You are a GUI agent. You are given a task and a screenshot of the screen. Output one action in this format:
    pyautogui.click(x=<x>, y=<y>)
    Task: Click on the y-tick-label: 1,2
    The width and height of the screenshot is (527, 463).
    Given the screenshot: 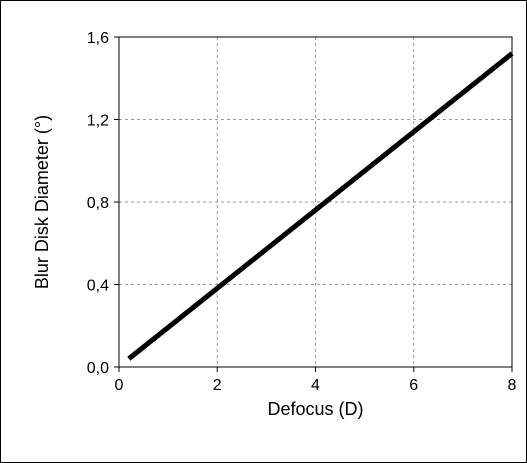 What is the action you would take?
    pyautogui.click(x=98, y=121)
    